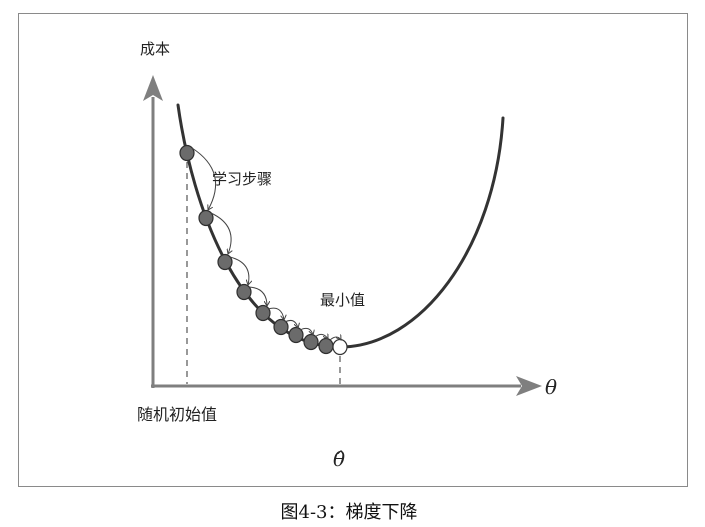  I want to click on minimum-label: 最小值, so click(342, 300).